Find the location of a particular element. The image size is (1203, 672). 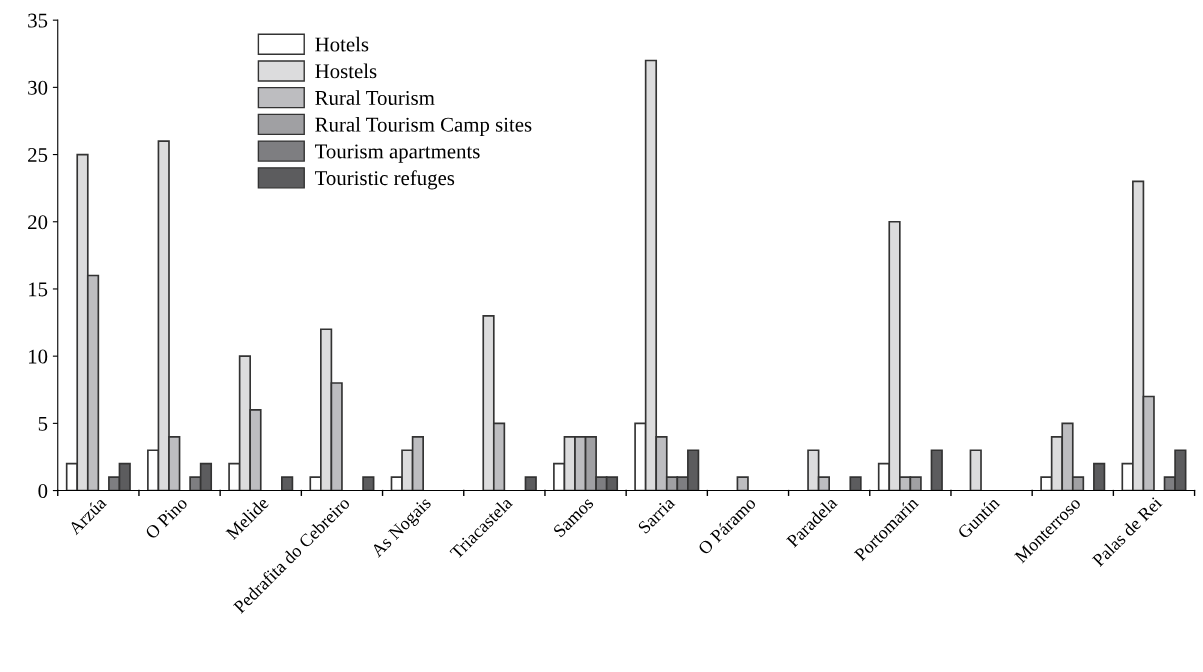

y-tick-label: 10 is located at coordinates (38, 356).